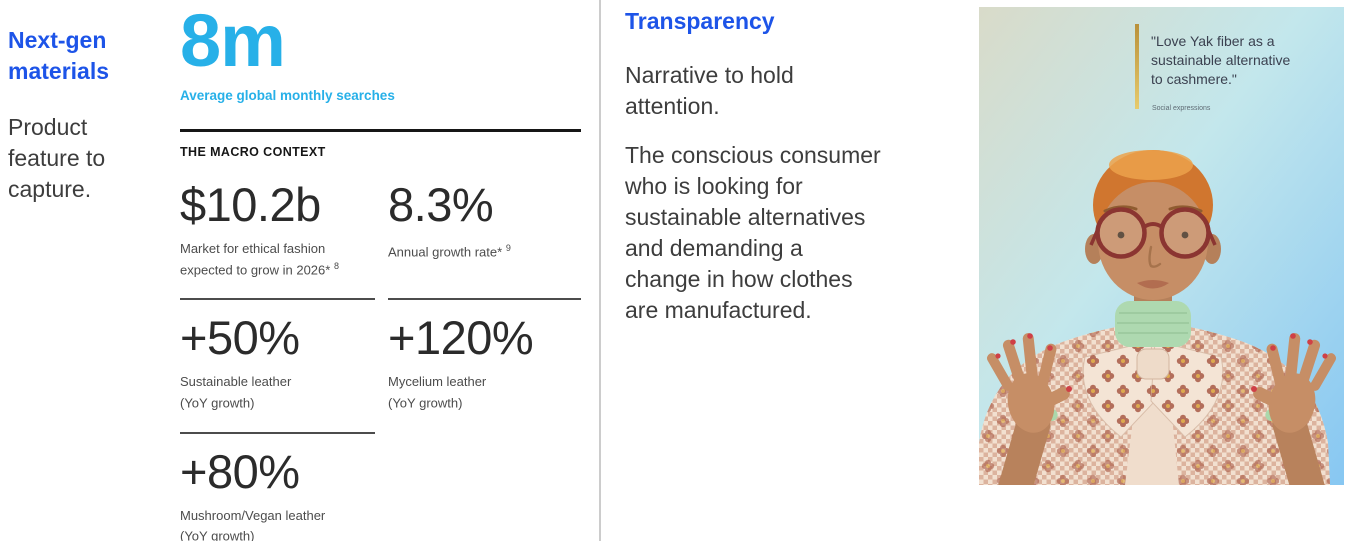 Image resolution: width=1352 pixels, height=541 pixels. What do you see at coordinates (240, 471) in the screenshot?
I see `stat-value: +80%` at bounding box center [240, 471].